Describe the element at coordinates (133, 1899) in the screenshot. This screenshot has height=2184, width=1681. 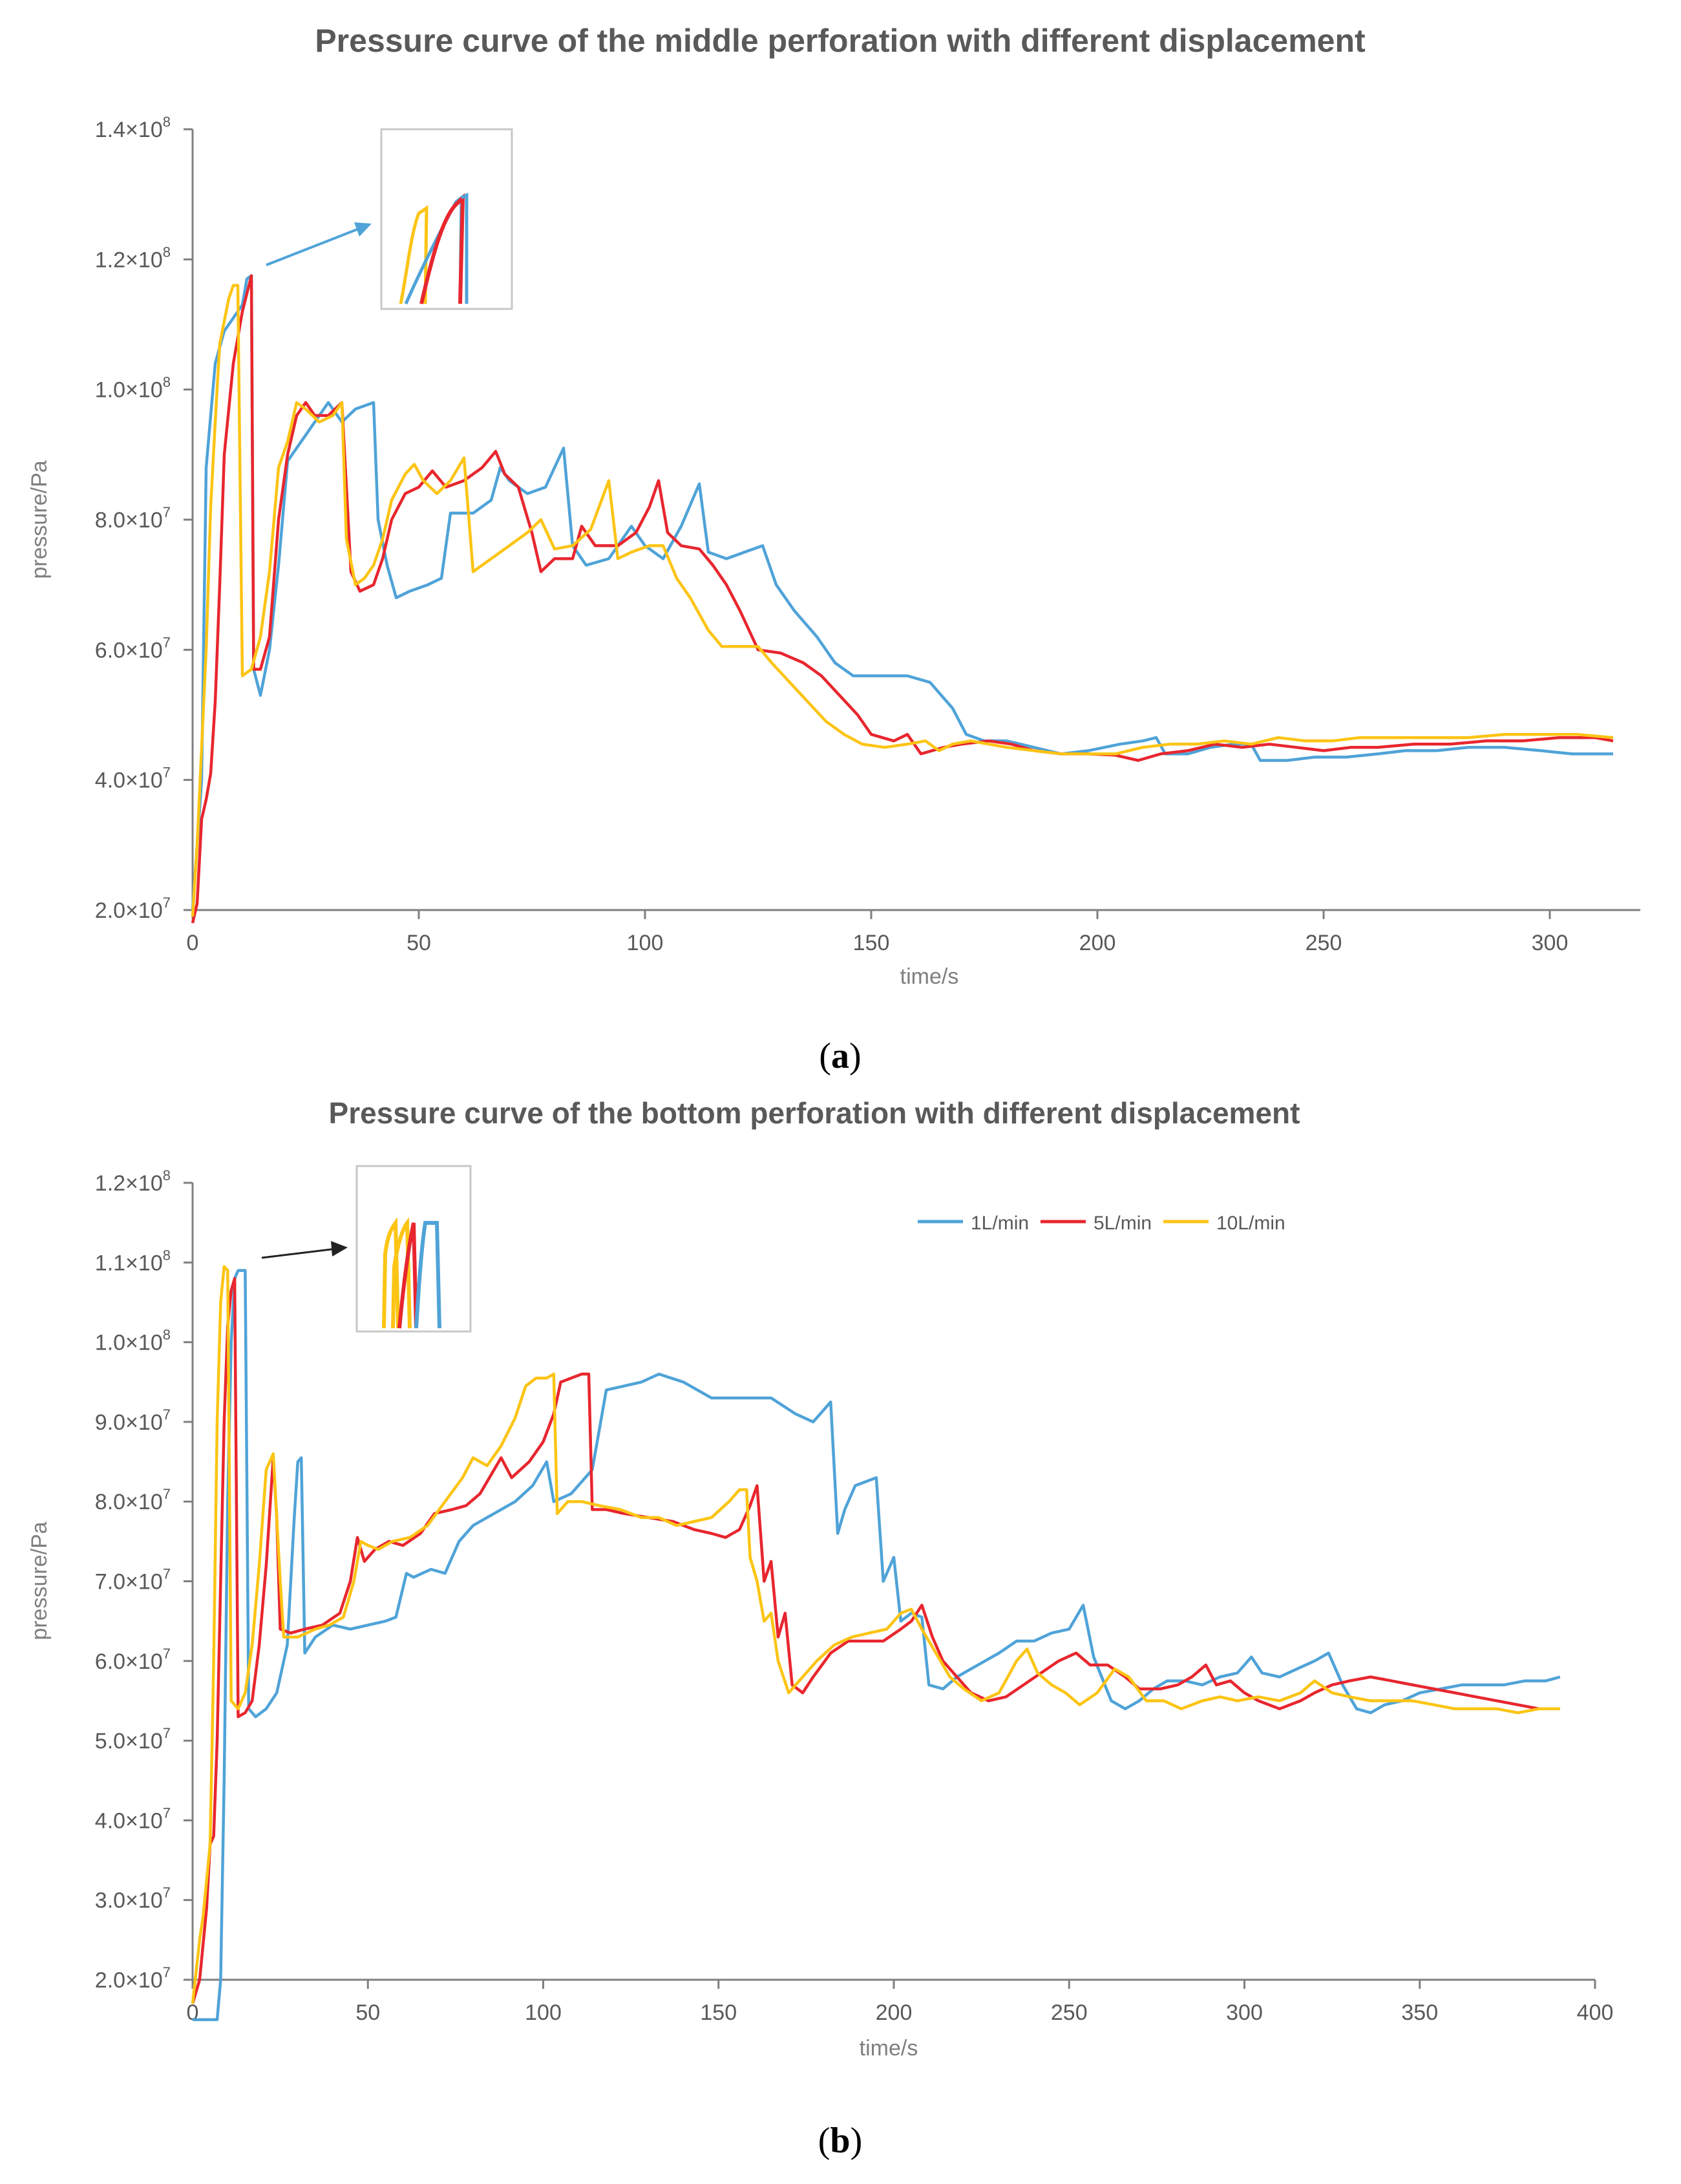
I see `chart-b-y-tick-label-1: 3.0×10⁷` at that location.